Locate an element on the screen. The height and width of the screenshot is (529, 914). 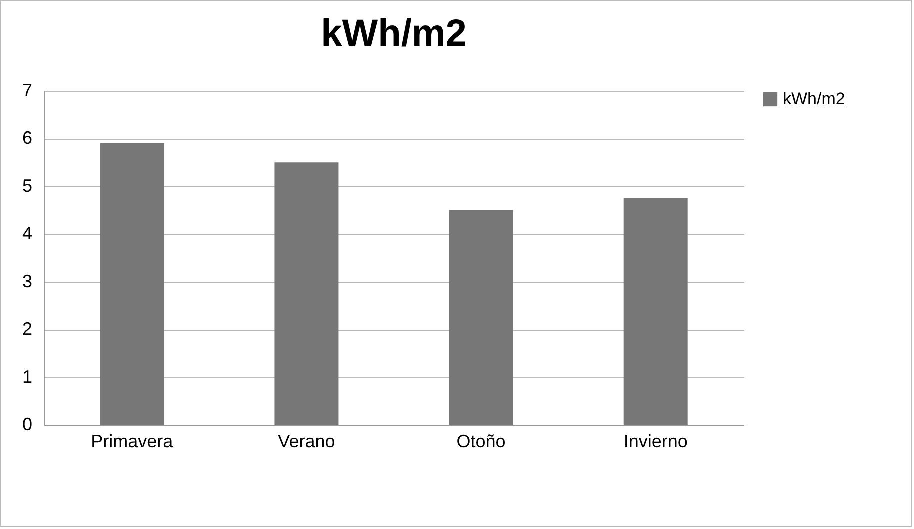
y-tick-label: 5 is located at coordinates (27, 186).